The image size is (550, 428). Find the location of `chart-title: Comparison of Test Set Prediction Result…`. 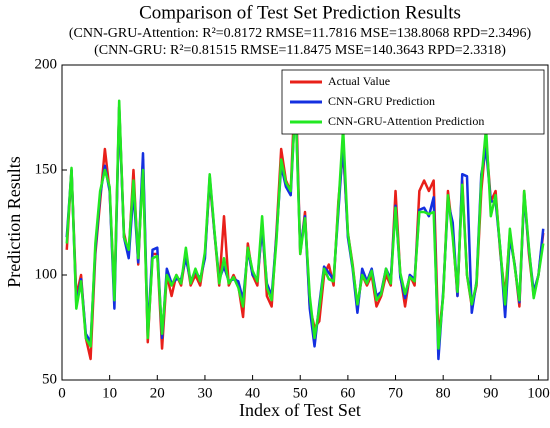

chart-title: Comparison of Test Set Prediction Result… is located at coordinates (300, 12).